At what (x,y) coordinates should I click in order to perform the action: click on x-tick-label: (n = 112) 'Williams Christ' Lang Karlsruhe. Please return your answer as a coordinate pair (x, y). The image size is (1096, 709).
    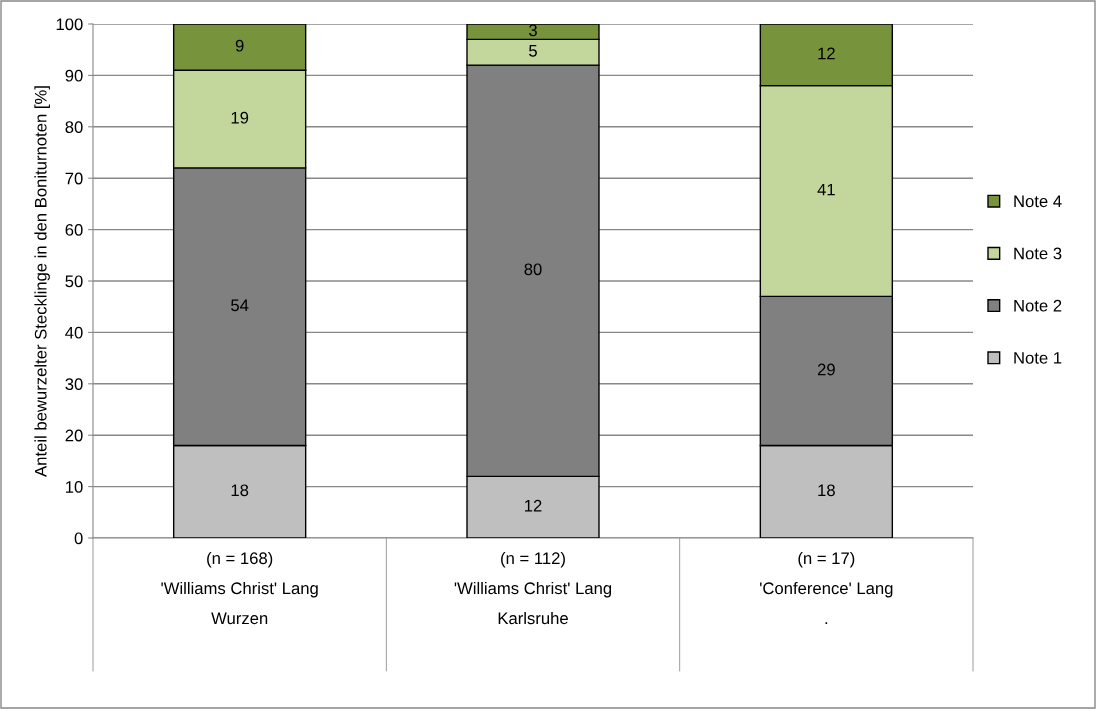
    Looking at the image, I should click on (533, 588).